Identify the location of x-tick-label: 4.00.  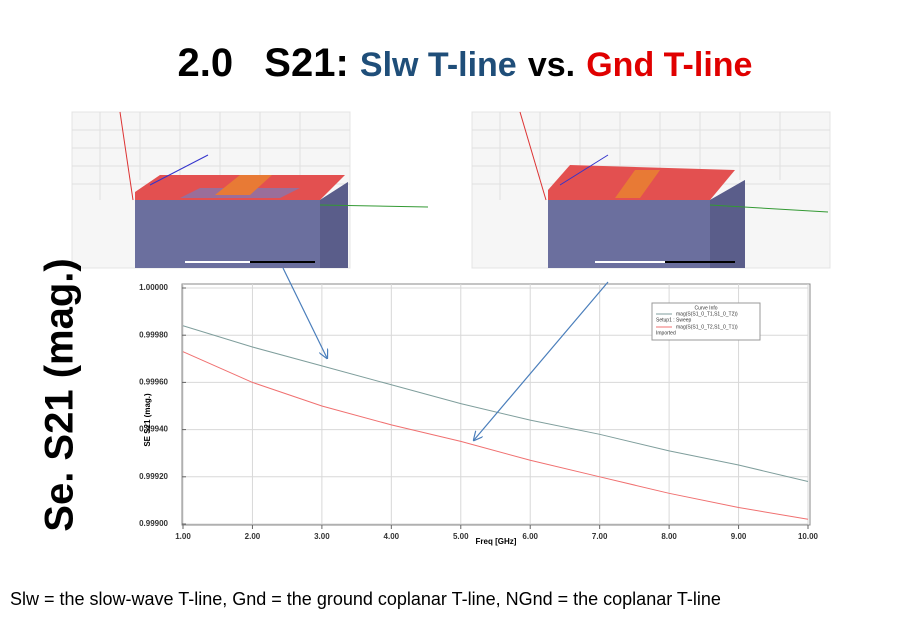
(392, 536).